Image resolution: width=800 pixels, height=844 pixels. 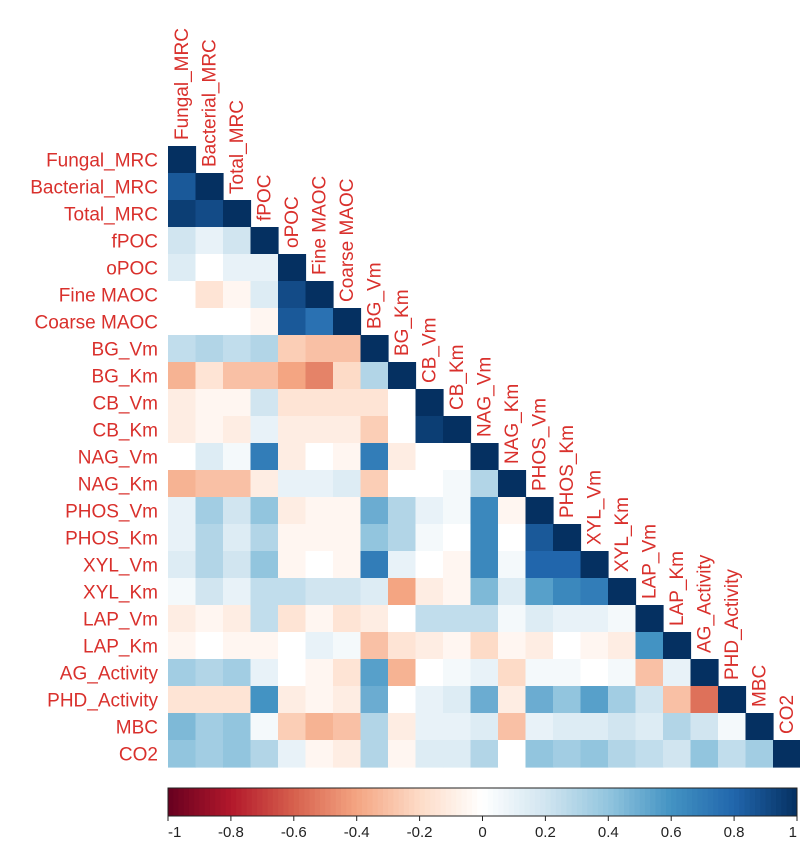 What do you see at coordinates (482, 832) in the screenshot?
I see `colorbar-tick-label: 0` at bounding box center [482, 832].